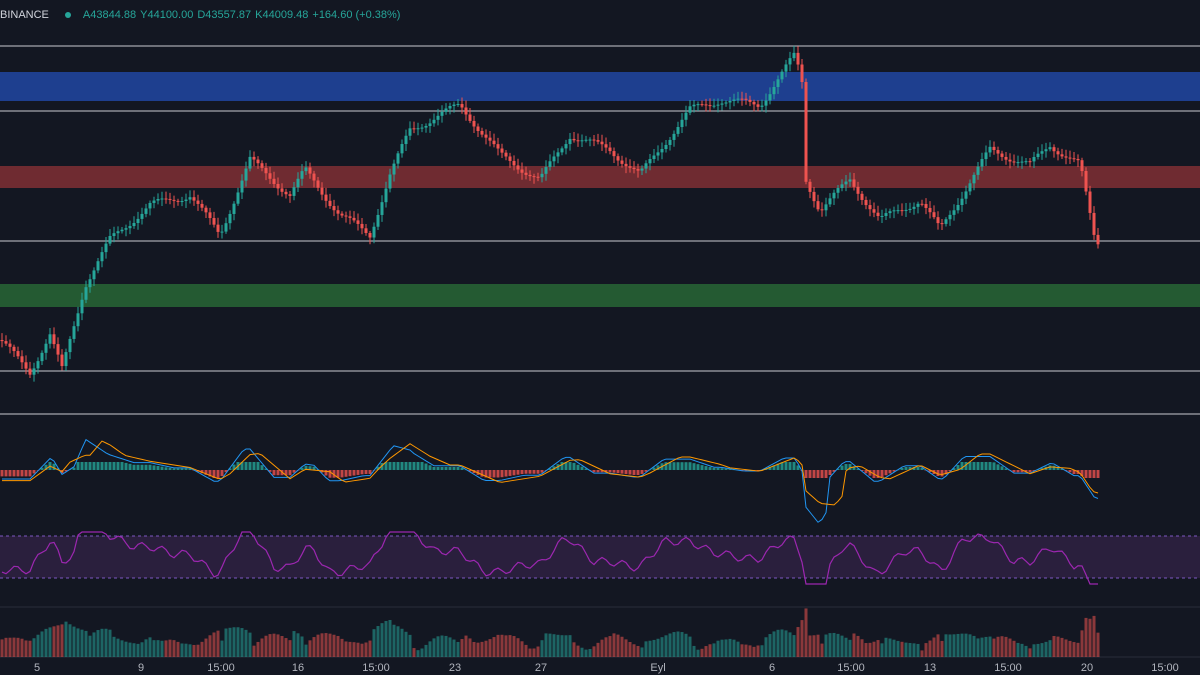  What do you see at coordinates (600, 177) in the screenshot?
I see `pivot-zone` at bounding box center [600, 177].